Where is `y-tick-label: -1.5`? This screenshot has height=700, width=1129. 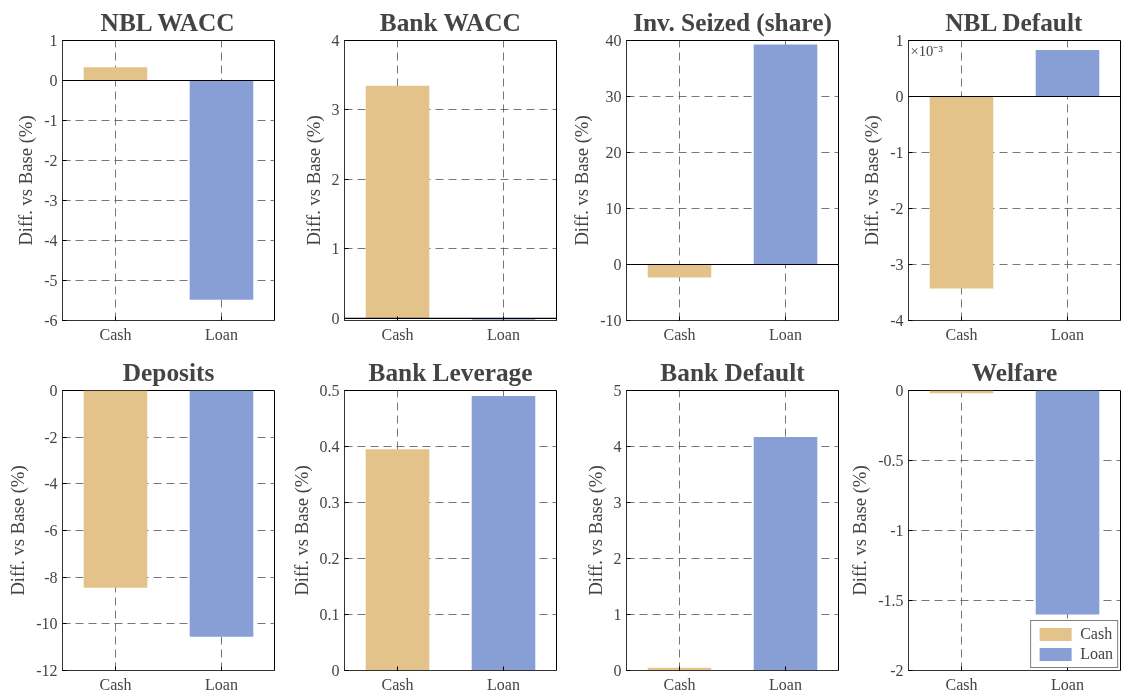
y-tick-label: -1.5 is located at coordinates (891, 600).